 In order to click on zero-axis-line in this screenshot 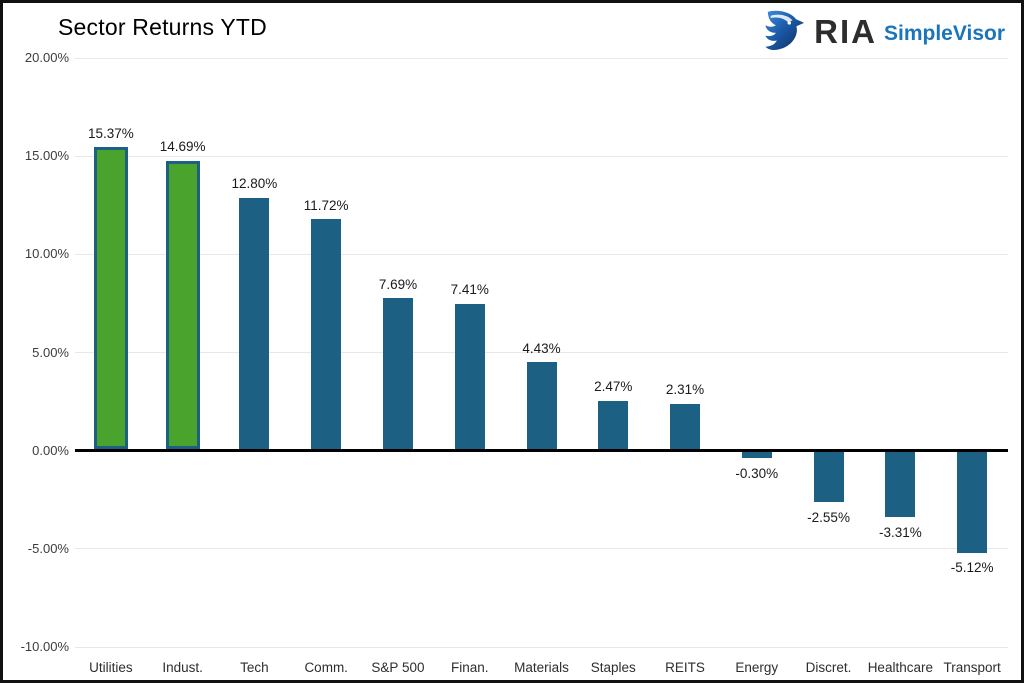, I will do `click(541, 451)`.